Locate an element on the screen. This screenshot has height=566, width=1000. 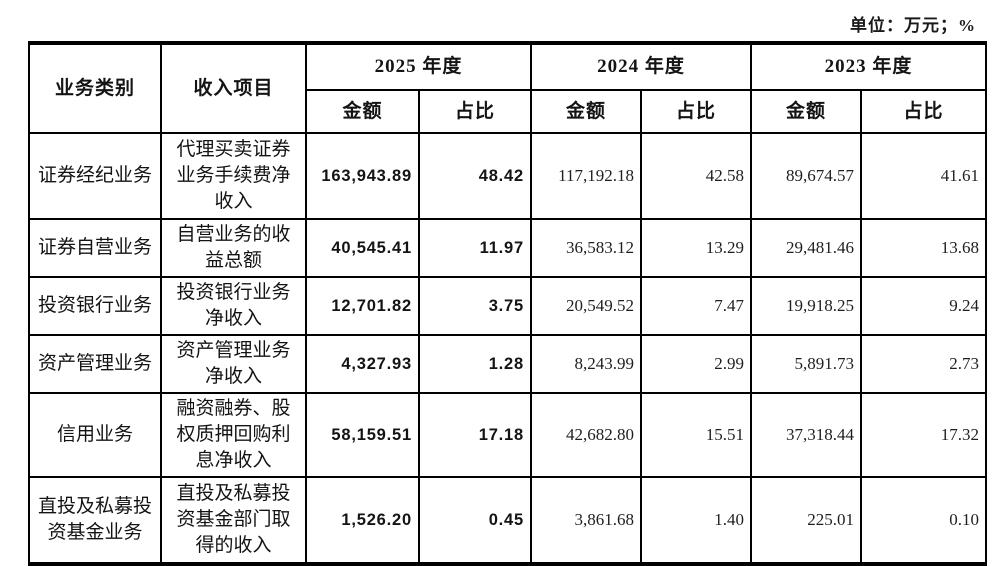
cell-business: 资产管理业务 is located at coordinates (95, 364).